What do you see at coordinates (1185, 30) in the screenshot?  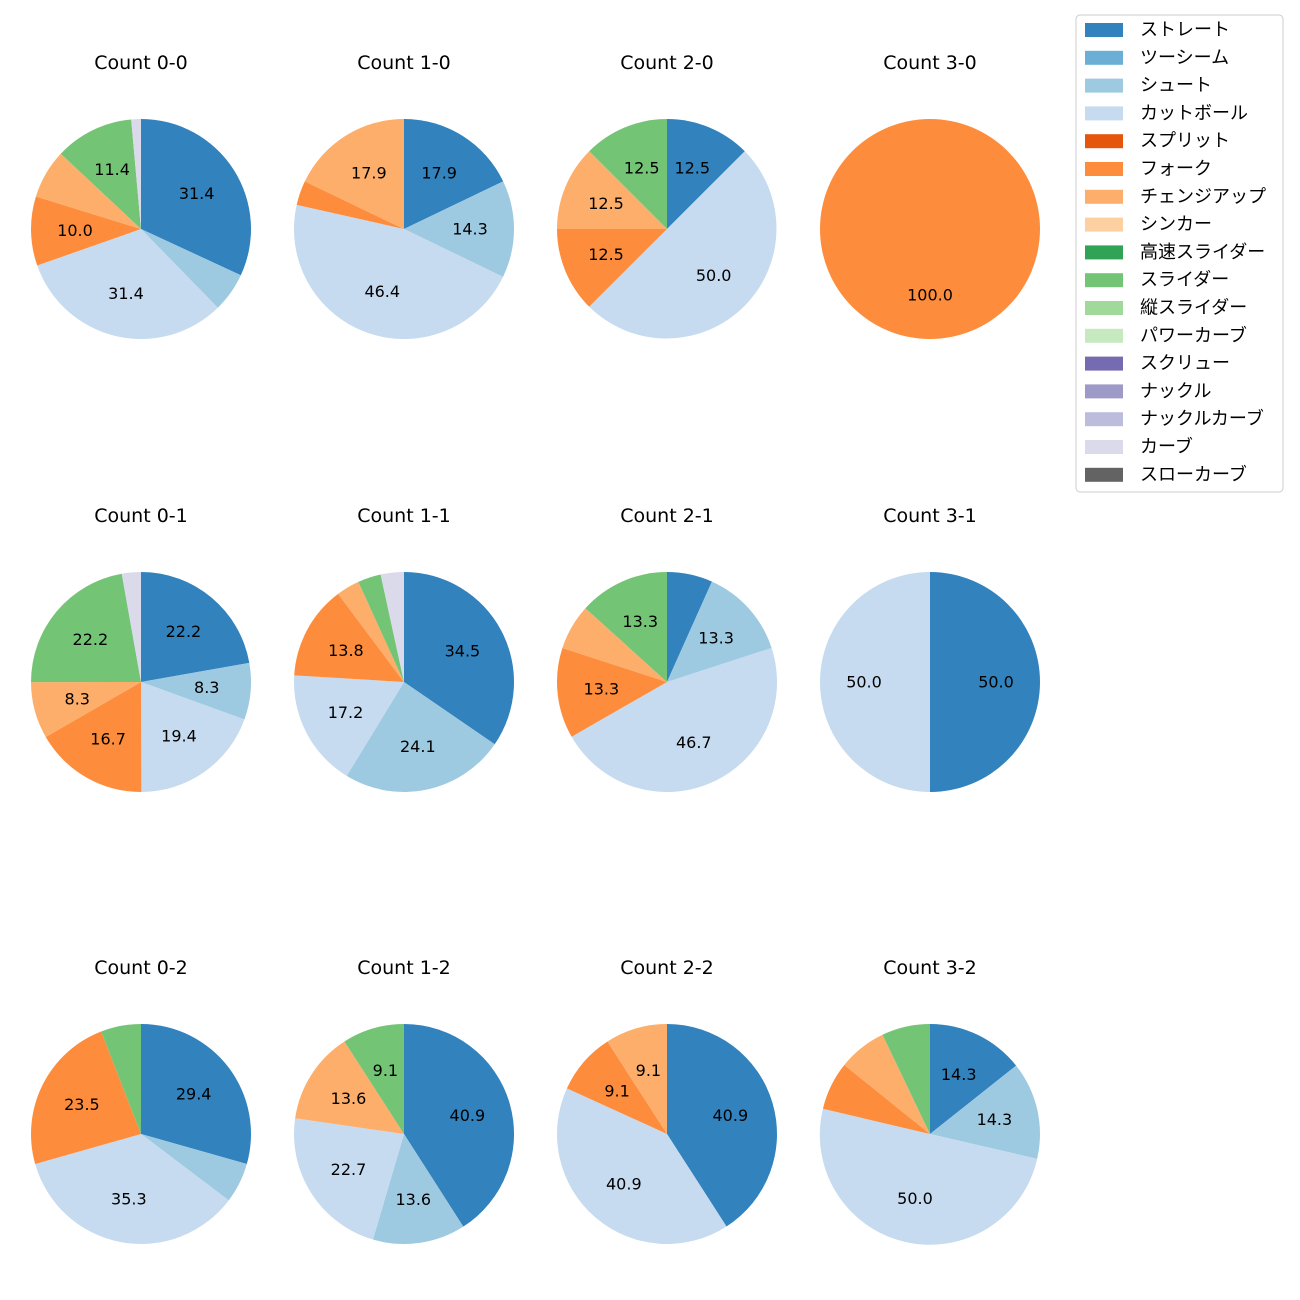 I see `legend-label: ストレート` at bounding box center [1185, 30].